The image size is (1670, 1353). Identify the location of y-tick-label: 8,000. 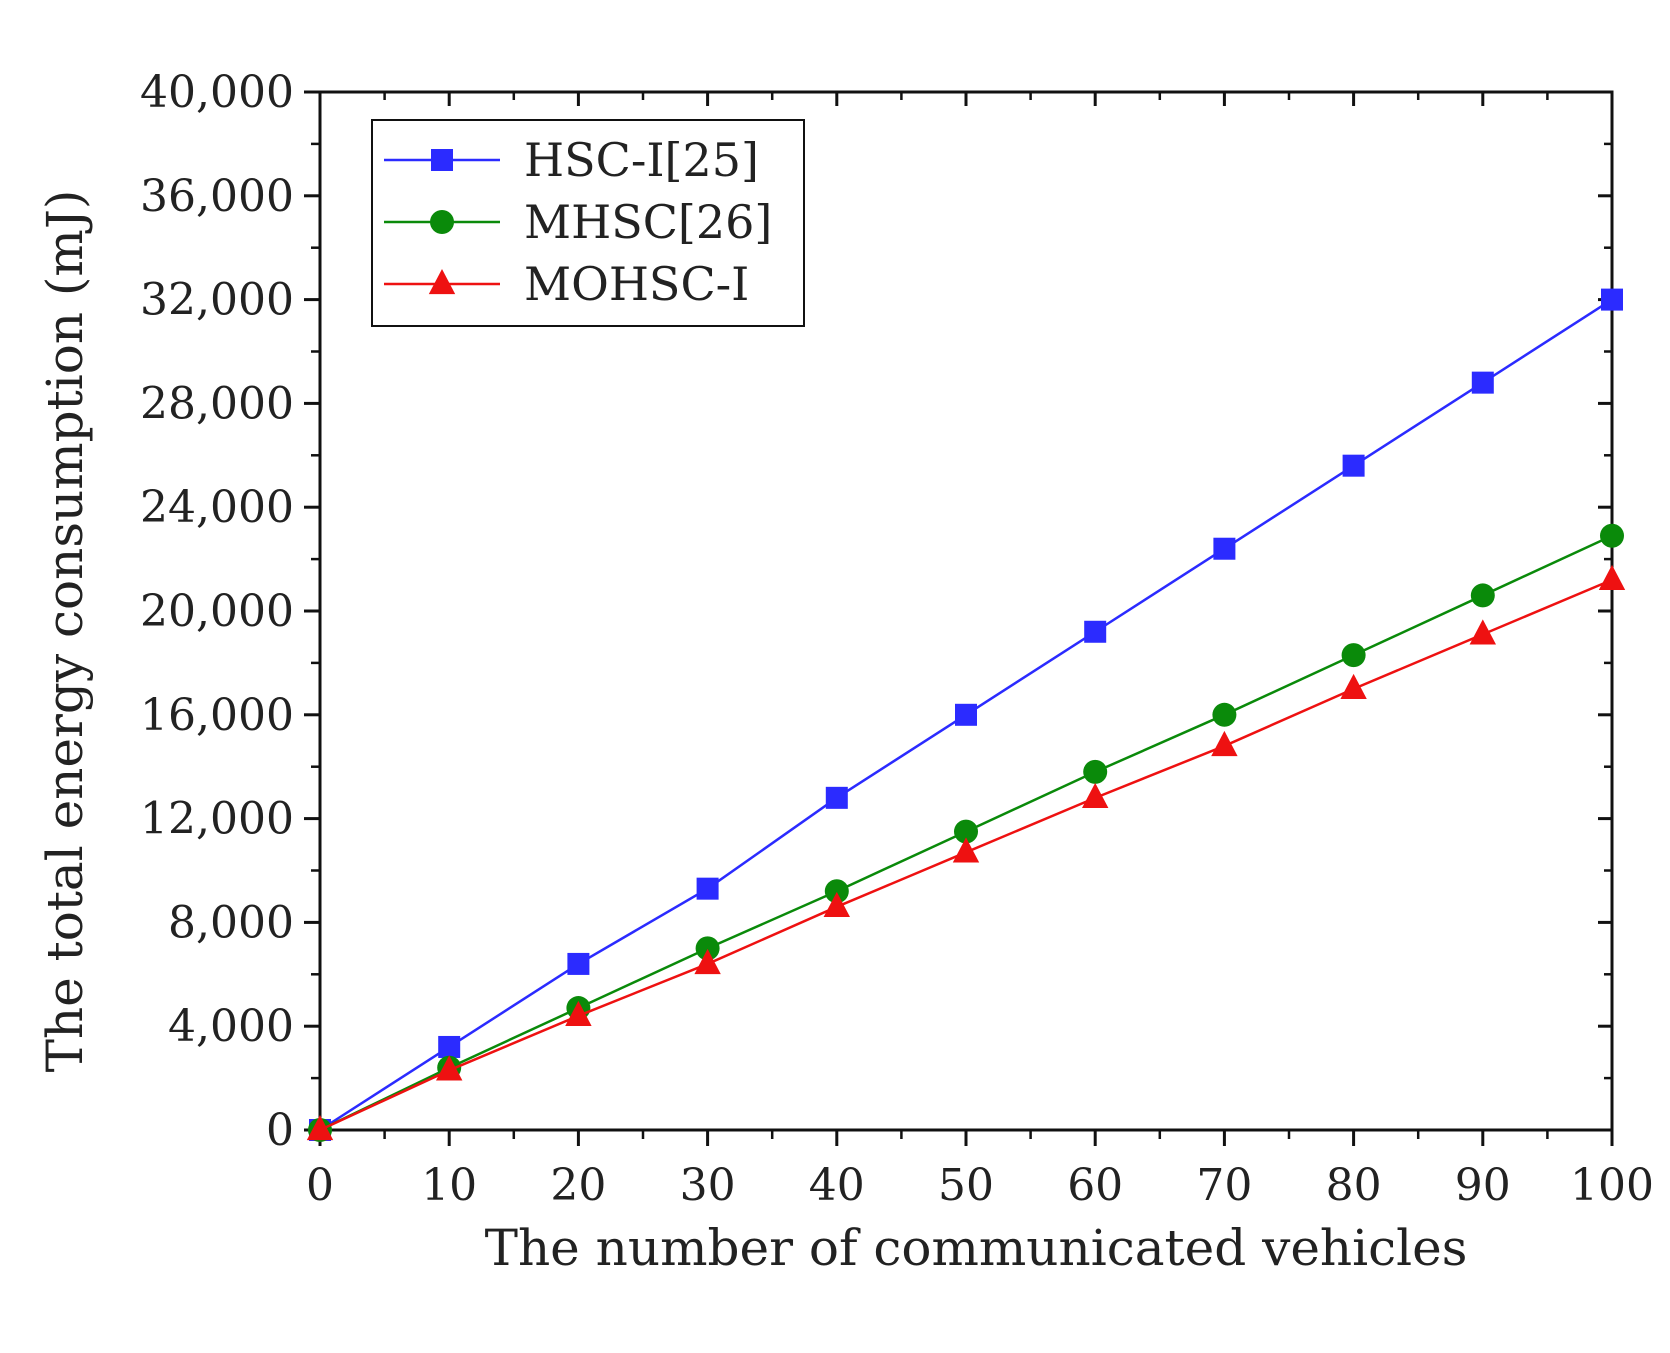
(231, 922).